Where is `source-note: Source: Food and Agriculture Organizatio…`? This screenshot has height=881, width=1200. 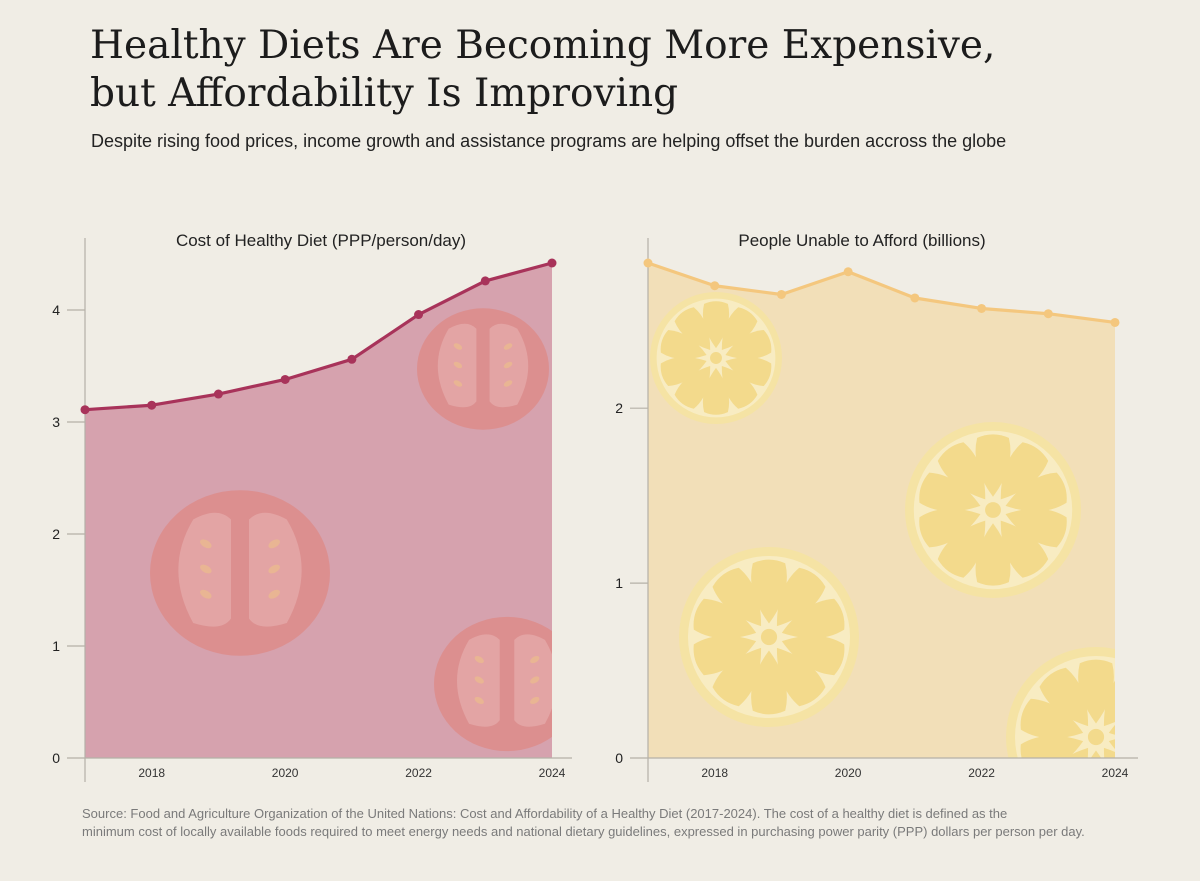
source-note: Source: Food and Agriculture Organizatio… is located at coordinates (627, 823).